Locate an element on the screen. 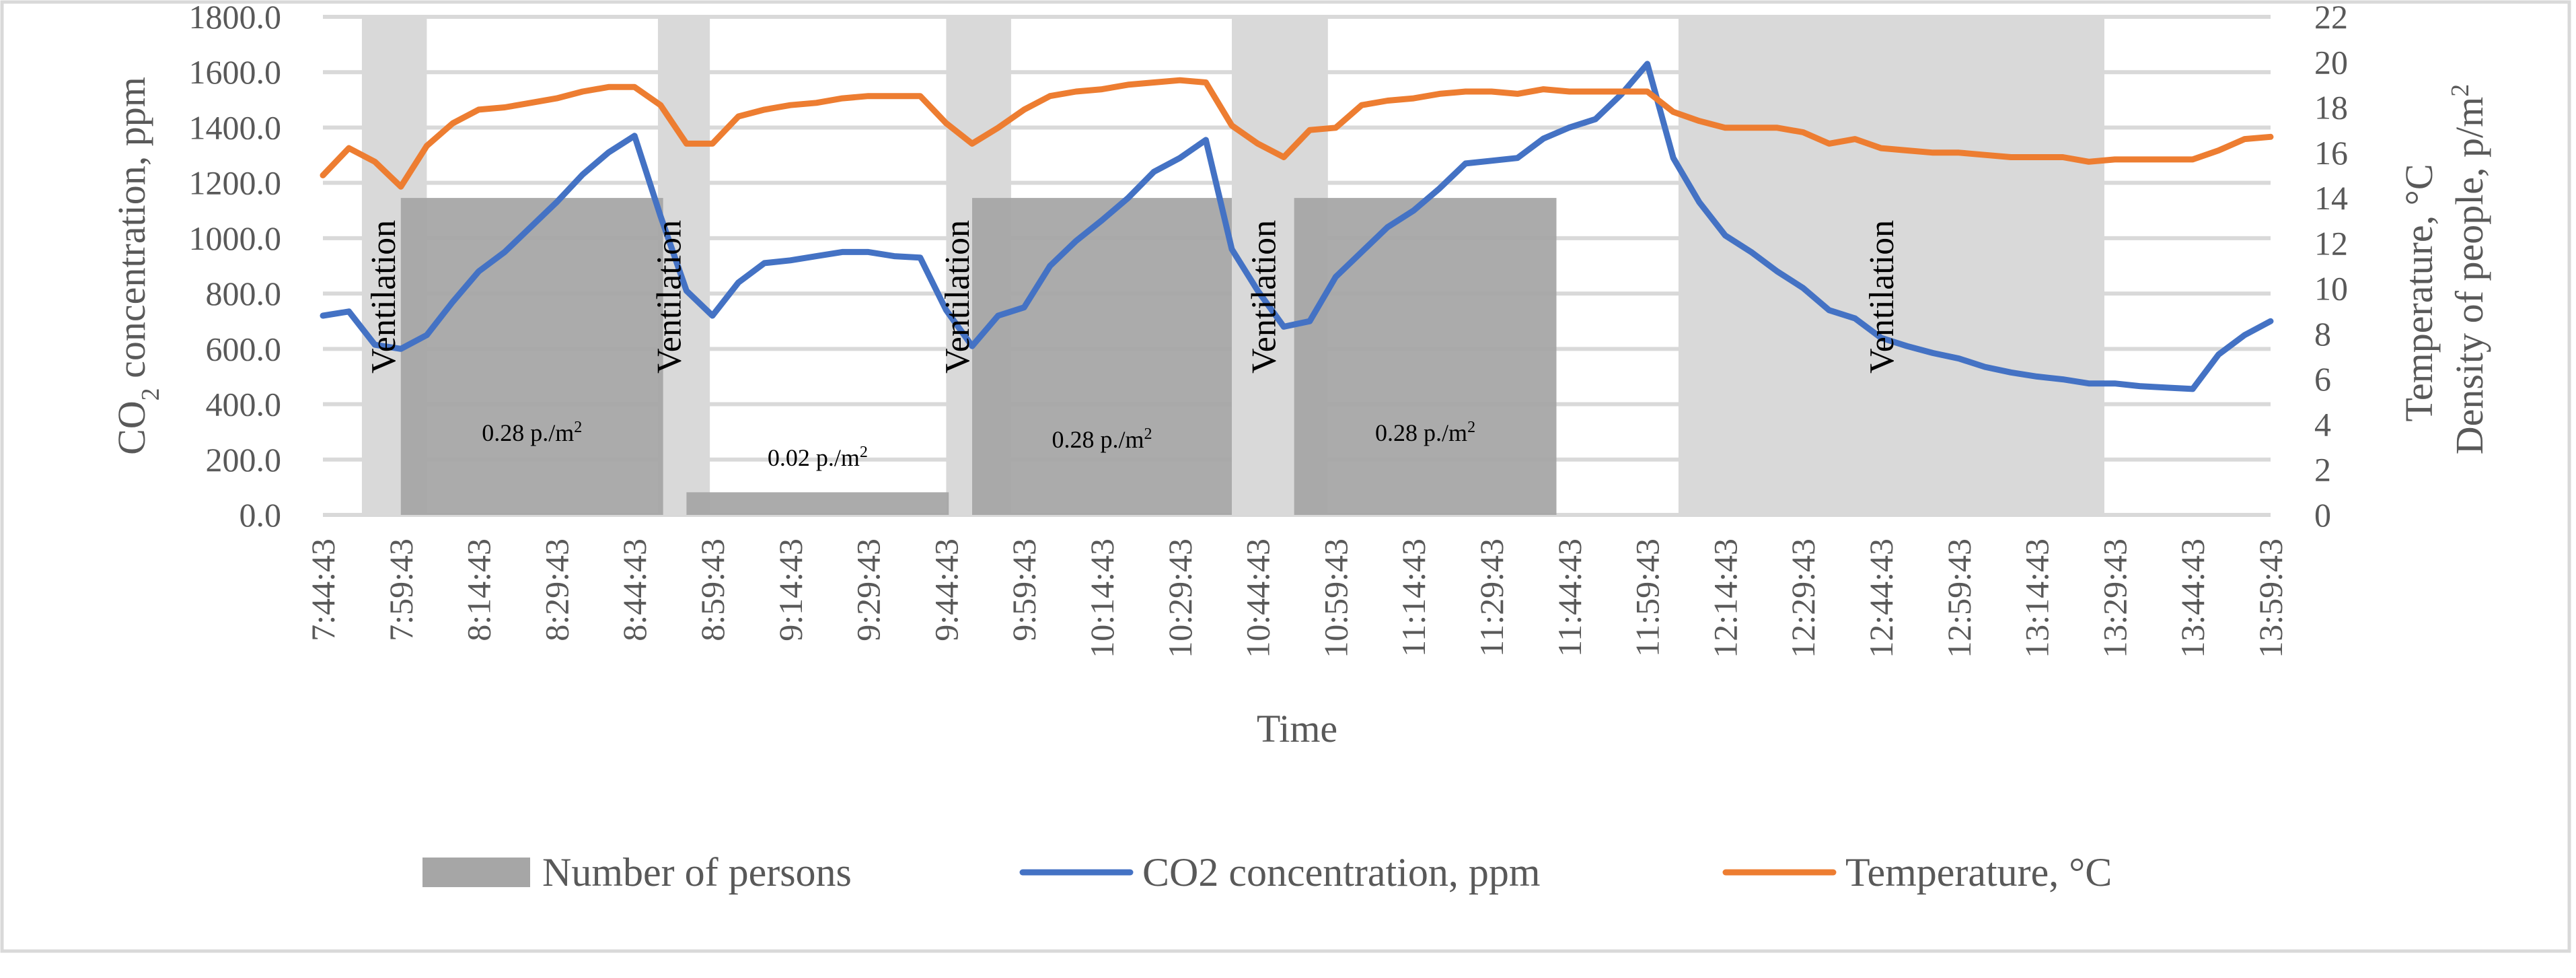  y-right-axis-title-density-main: Density of people, p/m is located at coordinates (2469, 276).